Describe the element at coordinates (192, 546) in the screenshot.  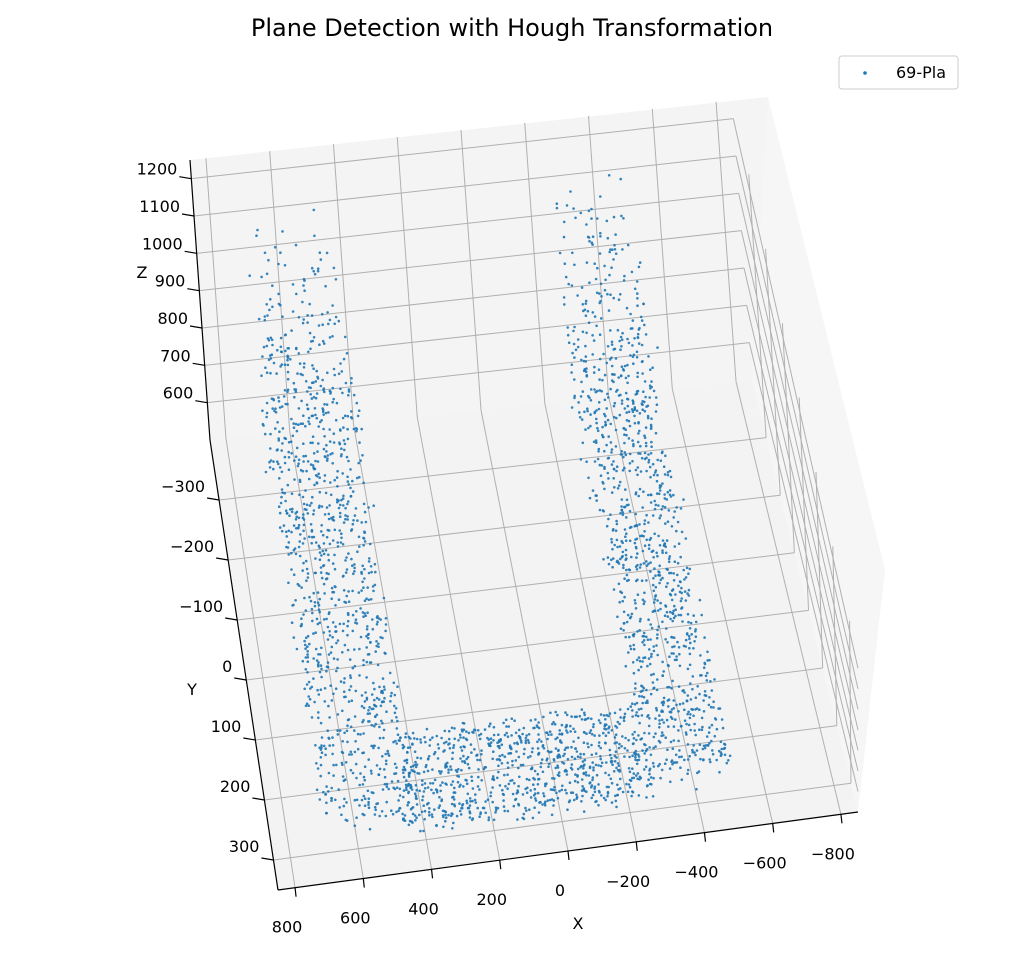
I see `y-tick-label: −200` at that location.